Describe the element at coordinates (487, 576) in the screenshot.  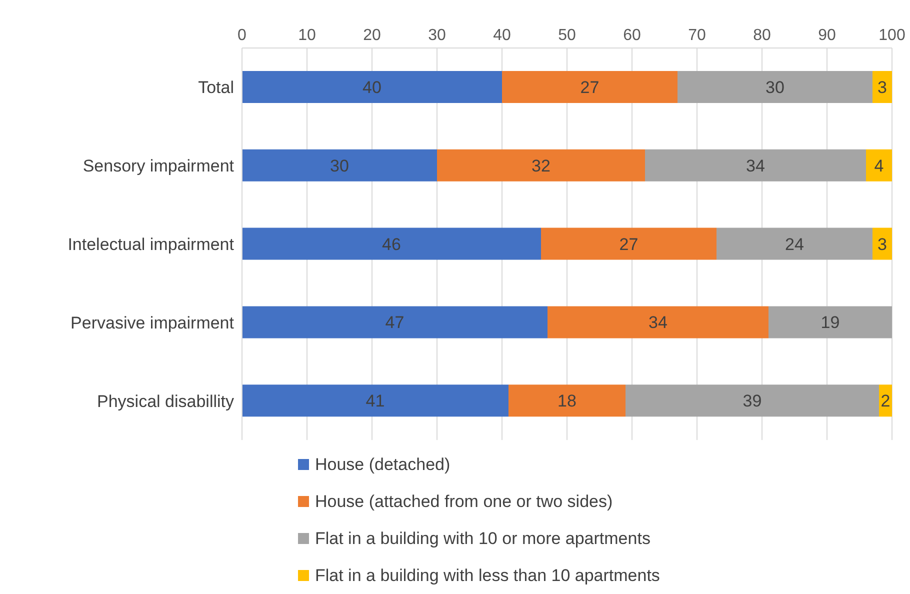
I see `legend-label: Flat in a building with less than 10 apartments` at that location.